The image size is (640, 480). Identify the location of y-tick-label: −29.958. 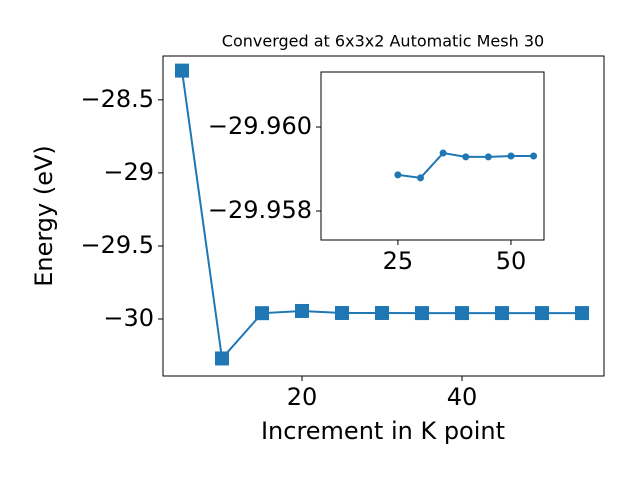
(260, 210).